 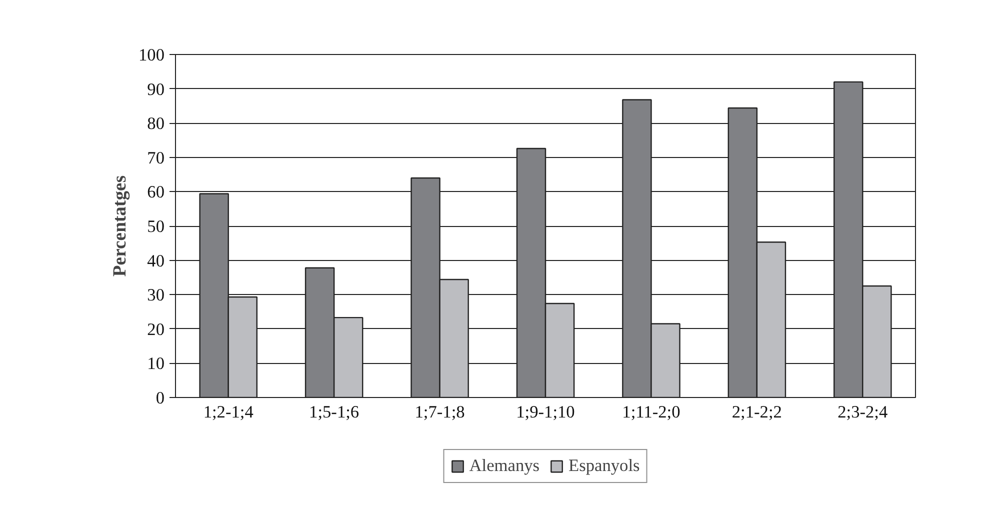 What do you see at coordinates (155, 260) in the screenshot?
I see `y-tick-label: 40` at bounding box center [155, 260].